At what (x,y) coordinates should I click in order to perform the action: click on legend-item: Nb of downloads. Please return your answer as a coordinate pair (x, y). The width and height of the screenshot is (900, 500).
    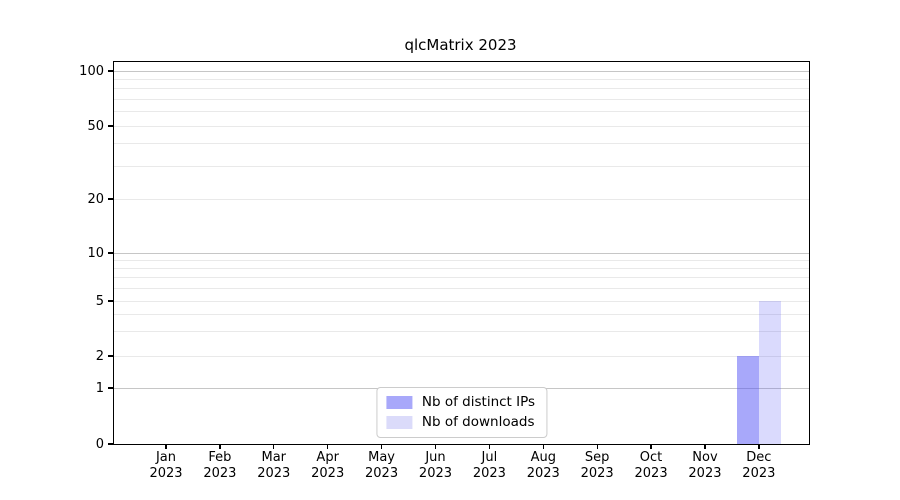
    Looking at the image, I should click on (460, 422).